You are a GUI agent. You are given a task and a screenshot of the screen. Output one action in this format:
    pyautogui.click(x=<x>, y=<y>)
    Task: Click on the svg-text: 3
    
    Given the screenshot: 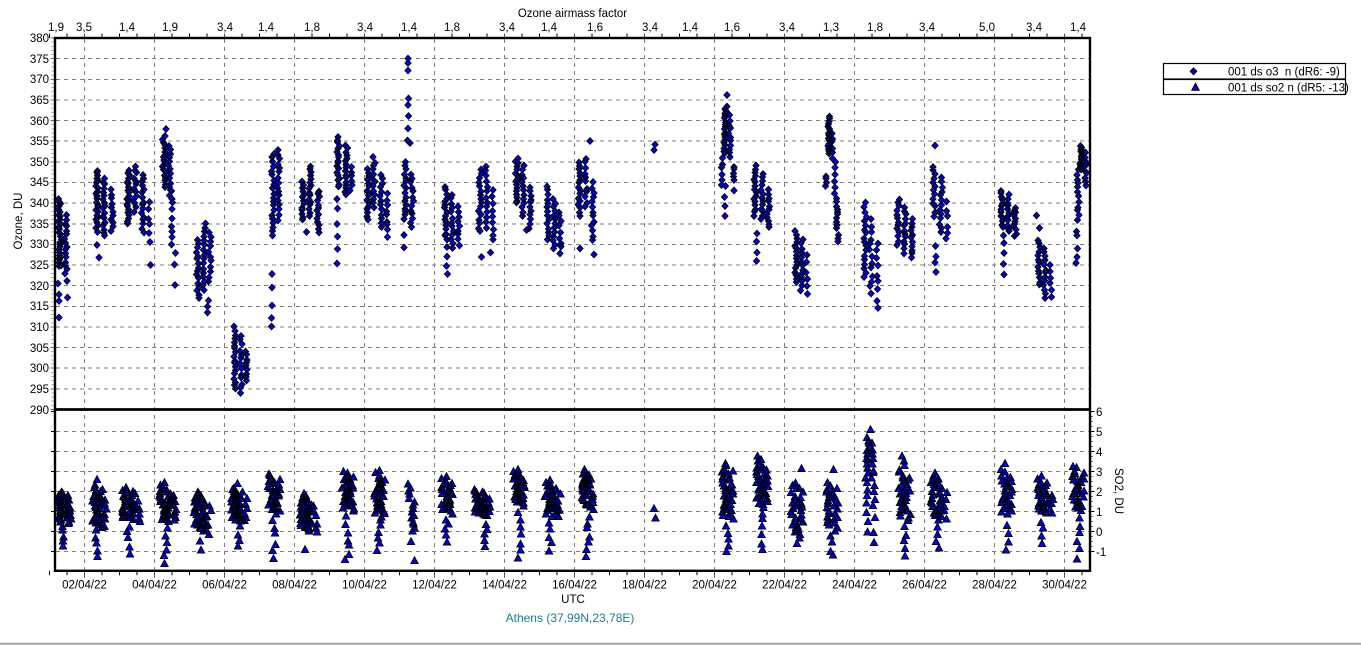 What is the action you would take?
    pyautogui.click(x=1099, y=473)
    